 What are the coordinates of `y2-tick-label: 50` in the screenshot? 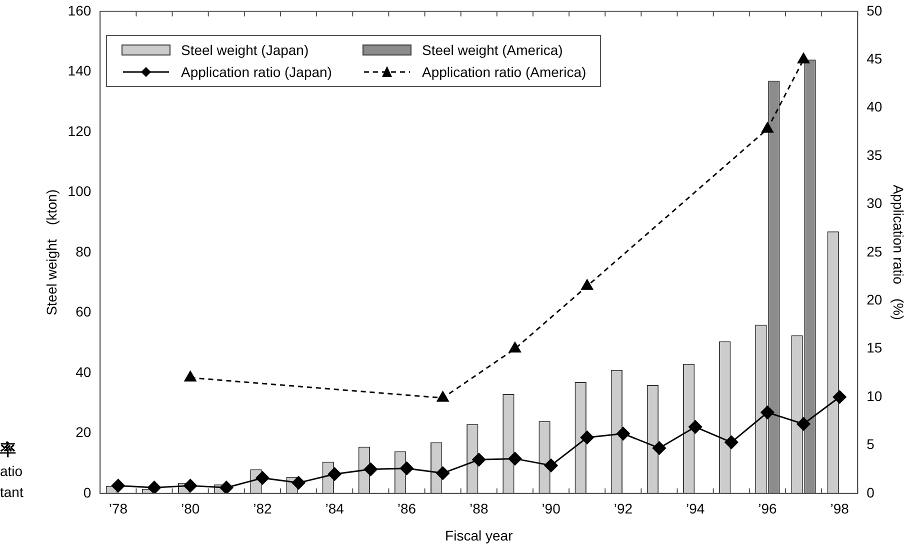 It's located at (874, 10).